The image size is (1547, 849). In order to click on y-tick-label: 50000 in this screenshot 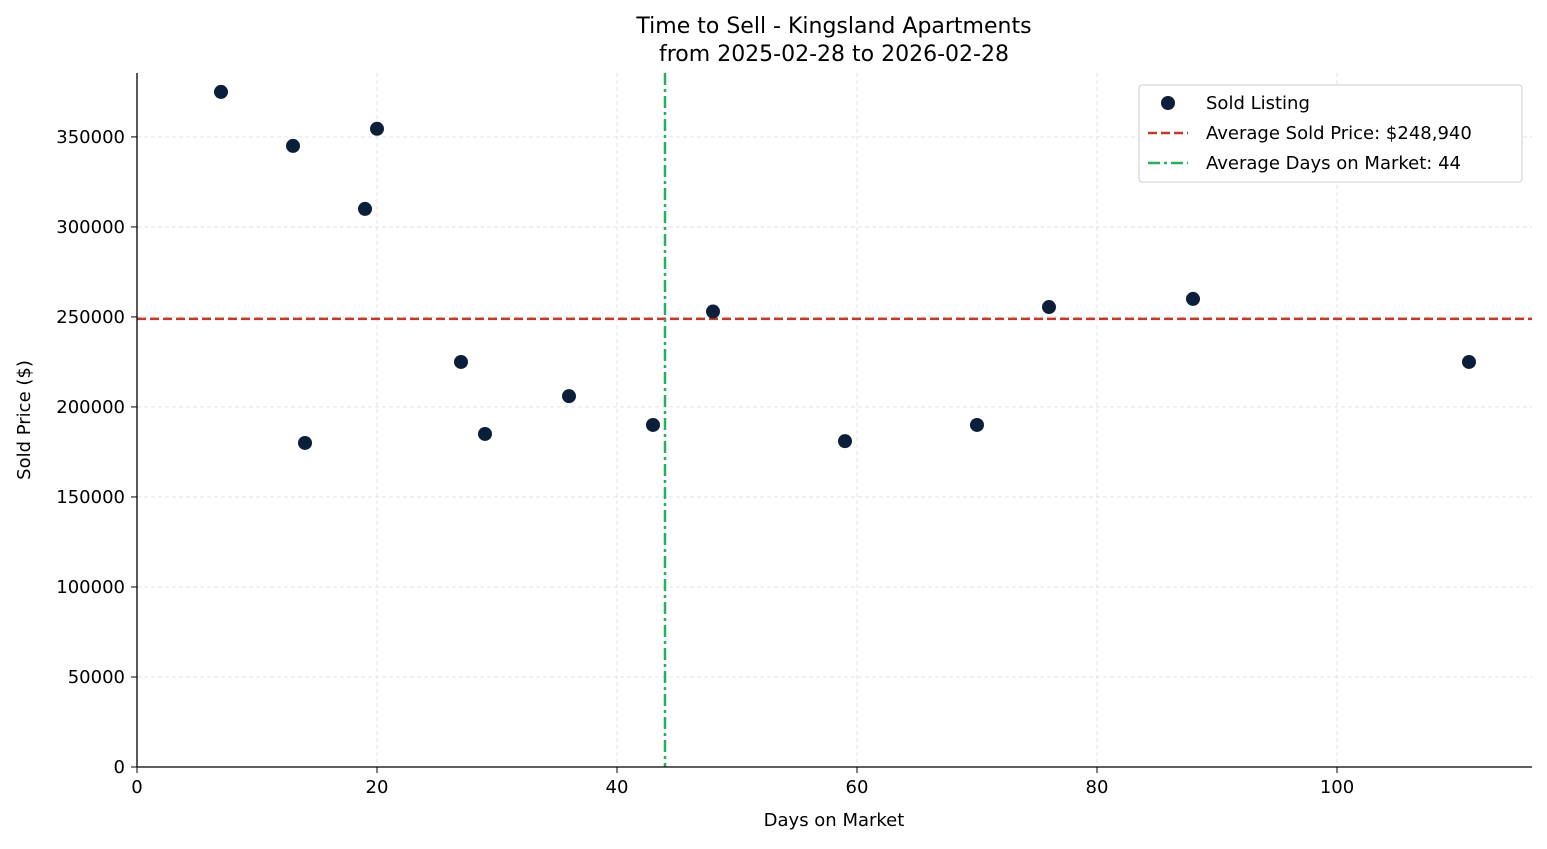, I will do `click(96, 677)`.